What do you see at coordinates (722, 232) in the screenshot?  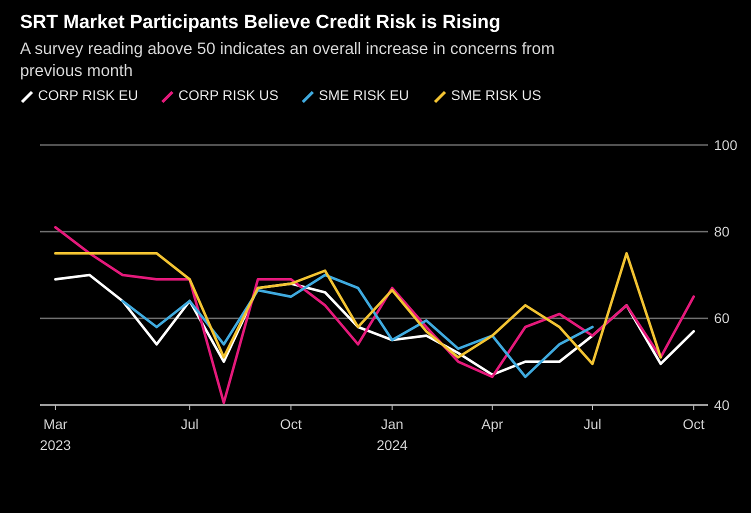 I see `y-tick-label: 80` at bounding box center [722, 232].